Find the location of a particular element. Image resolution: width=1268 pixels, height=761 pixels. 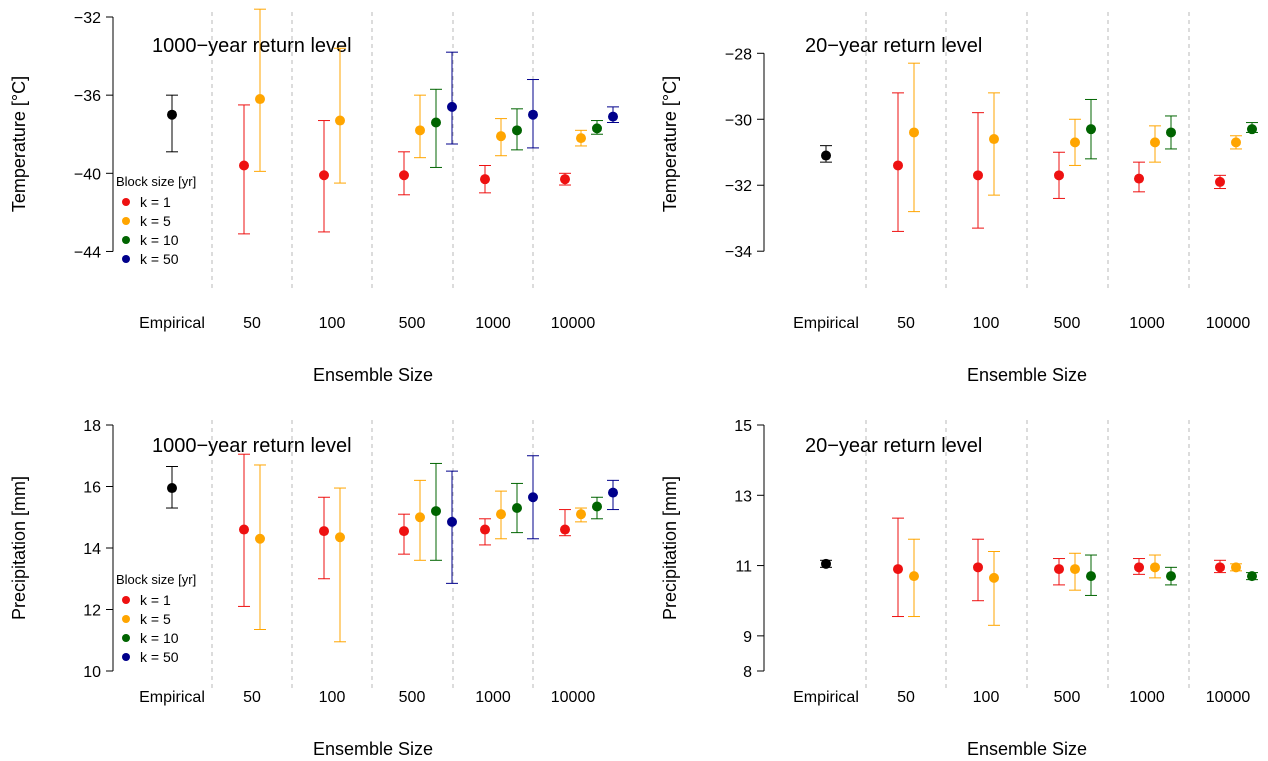

y-tick-label: 13 is located at coordinates (743, 496).